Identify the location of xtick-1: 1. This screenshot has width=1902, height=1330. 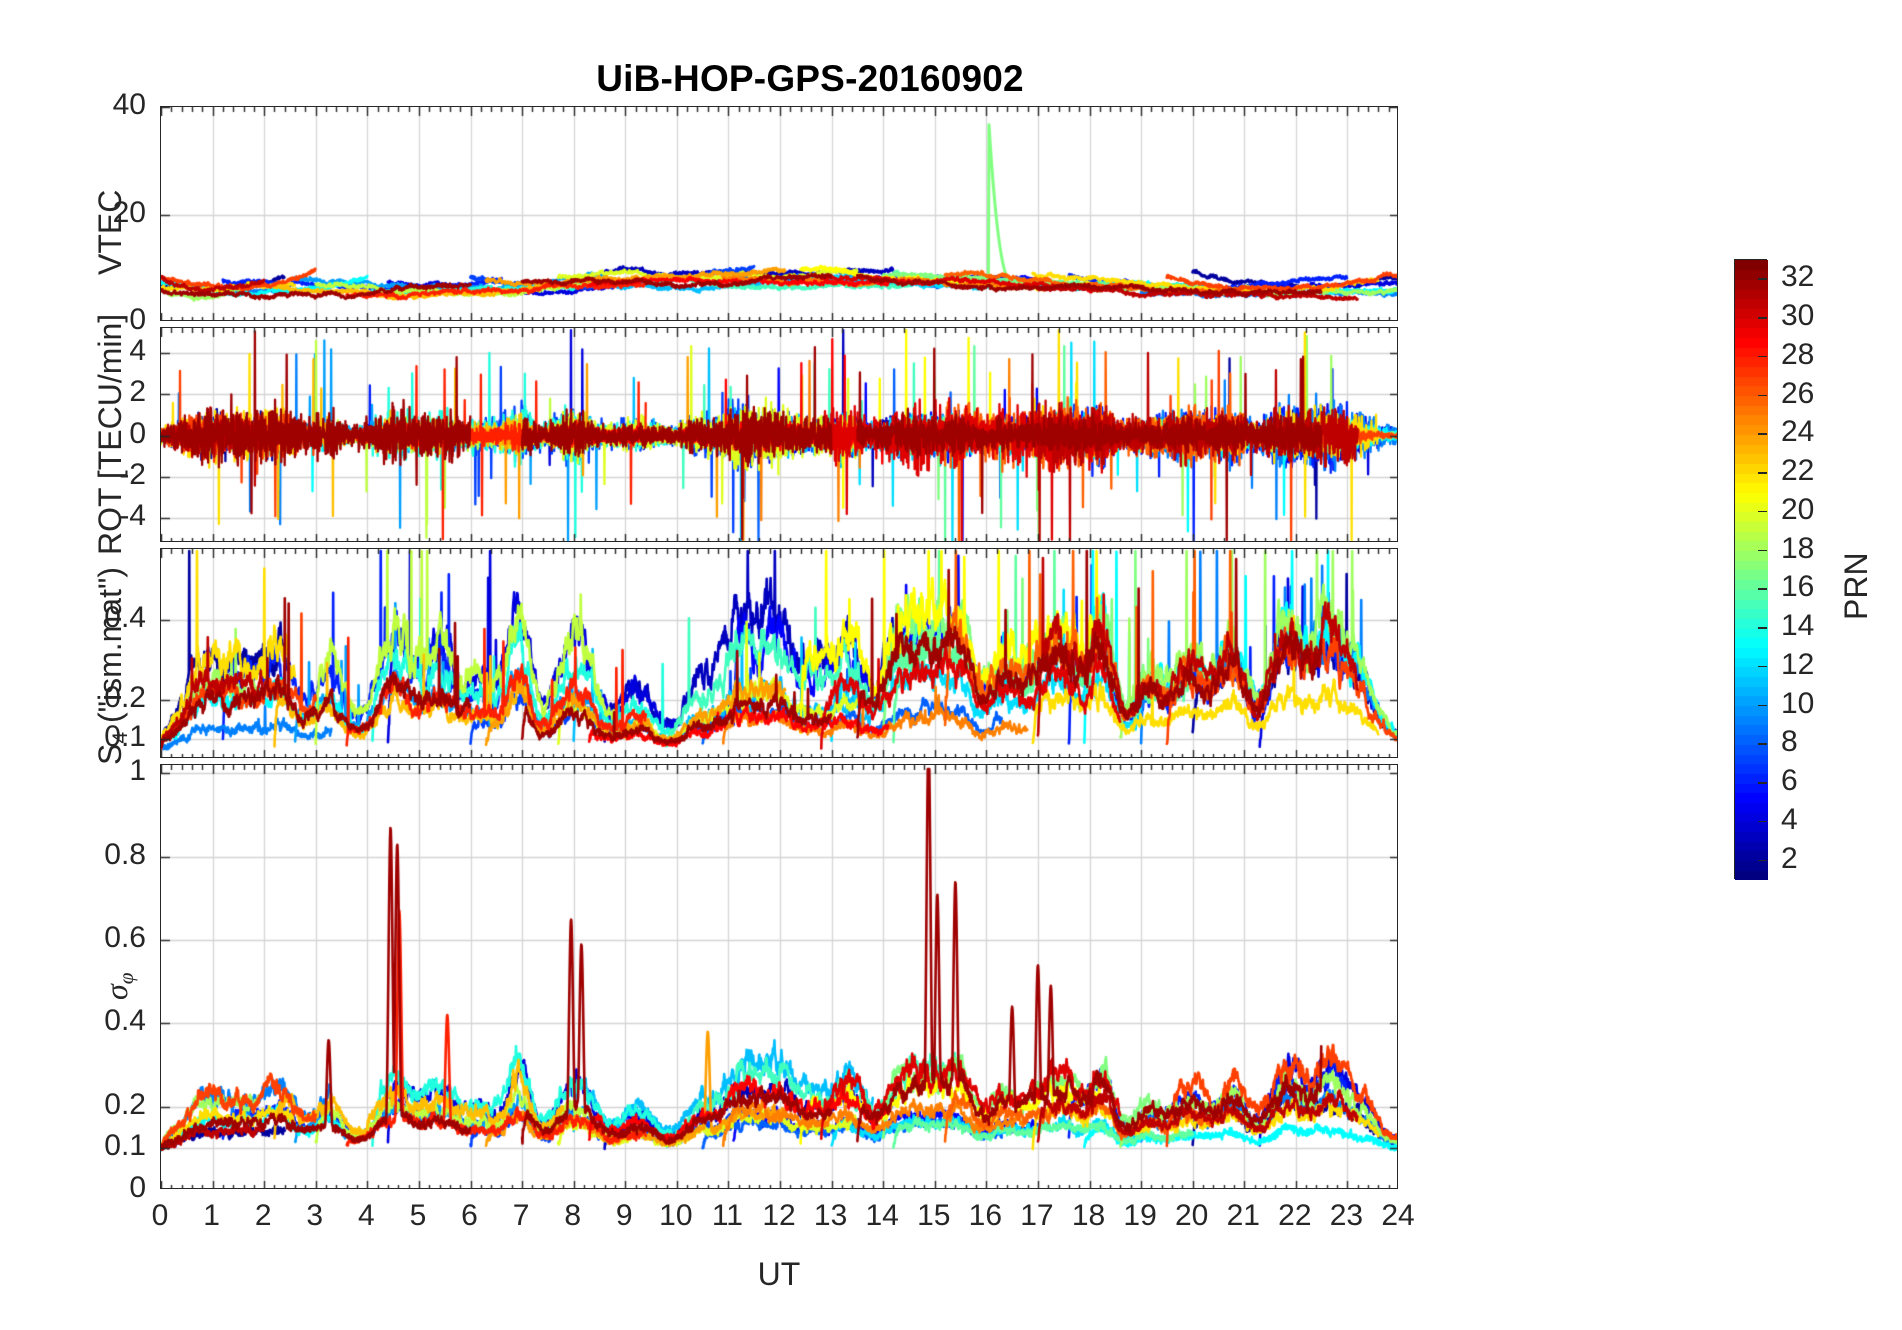
(211, 1215).